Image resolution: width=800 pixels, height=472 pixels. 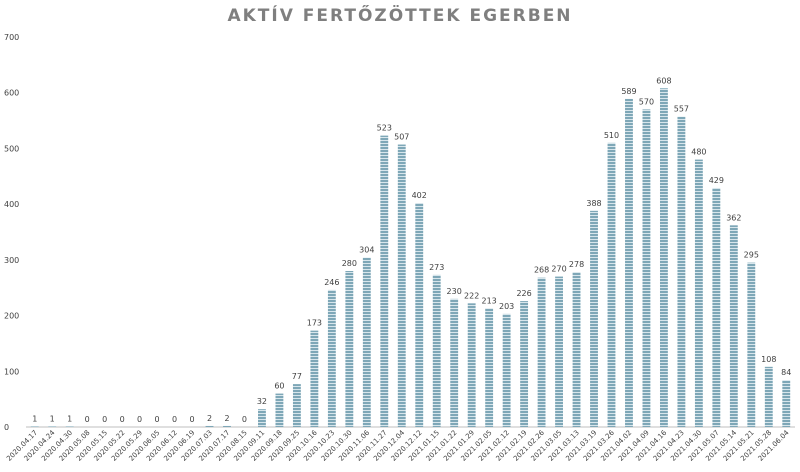 I want to click on data-label: 480, so click(x=698, y=152).